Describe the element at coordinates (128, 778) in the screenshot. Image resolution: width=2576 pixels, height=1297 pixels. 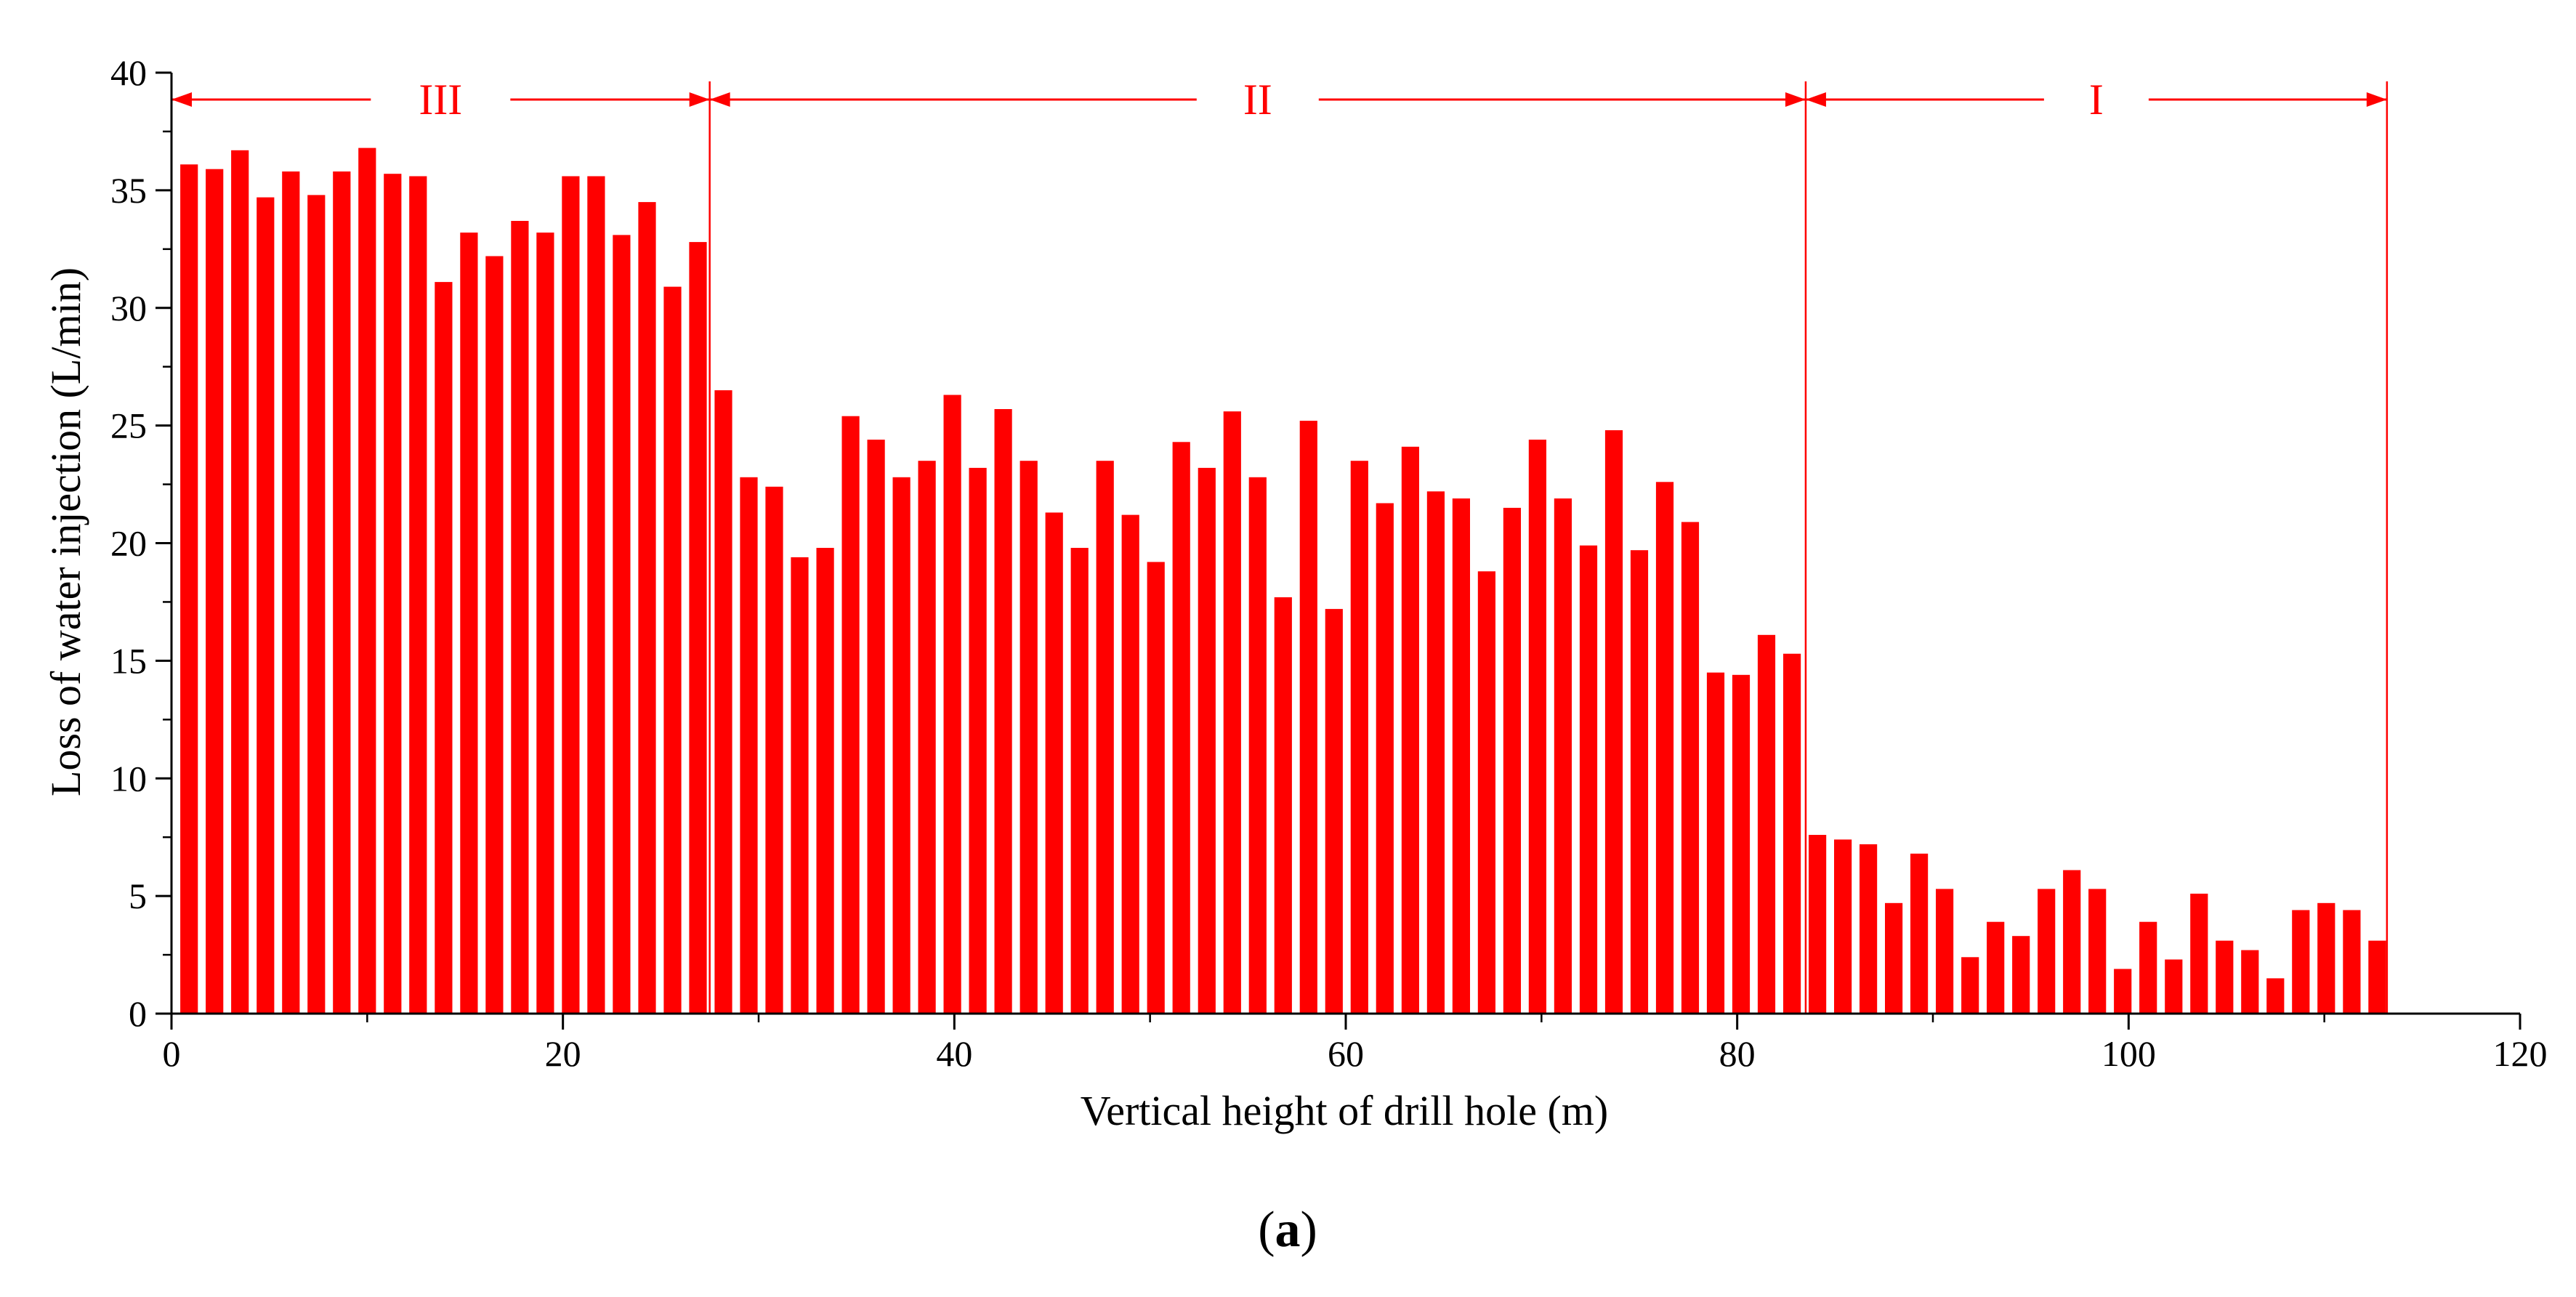
I see `y-tick-label: 10` at that location.